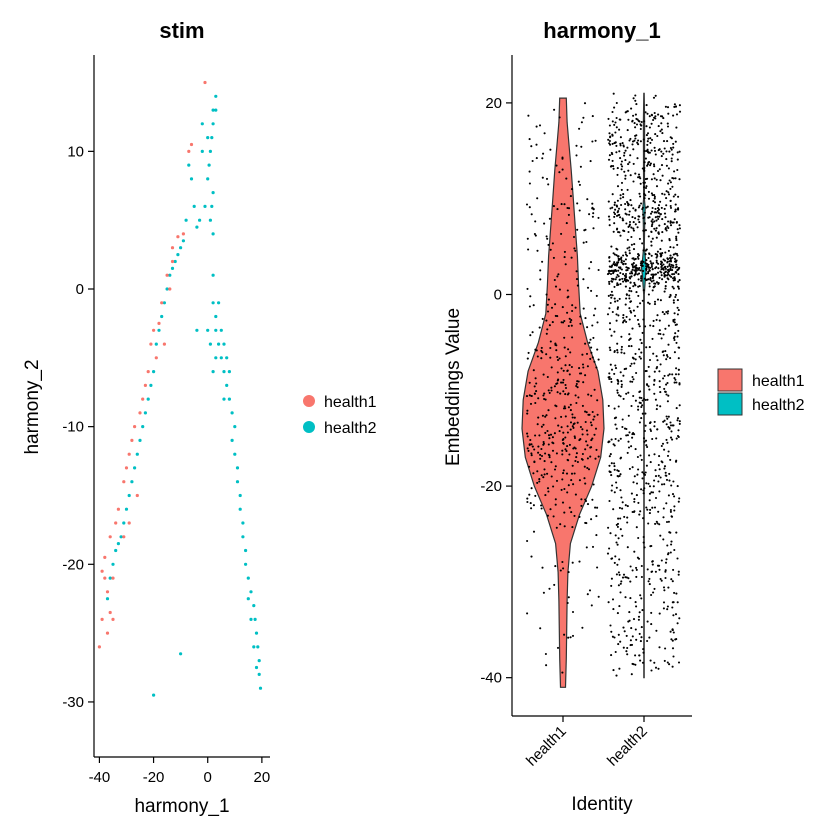 This screenshot has height=833, width=834. I want to click on scatter-x-label: harmony_1, so click(181, 806).